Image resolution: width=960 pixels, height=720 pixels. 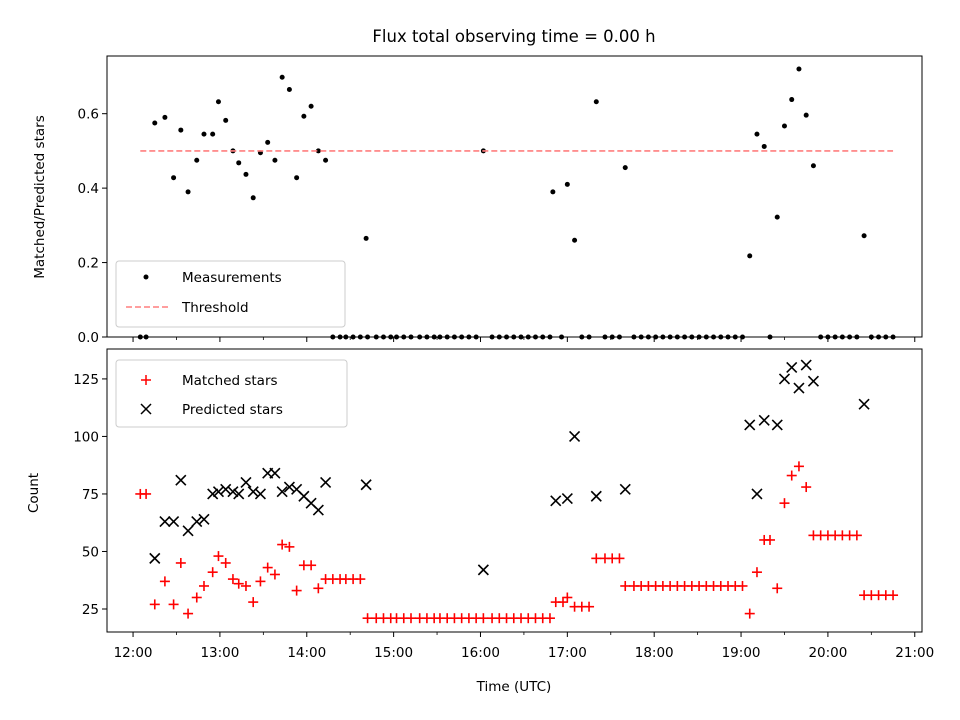 What do you see at coordinates (232, 278) in the screenshot?
I see `legend-measurements-label: Measurements` at bounding box center [232, 278].